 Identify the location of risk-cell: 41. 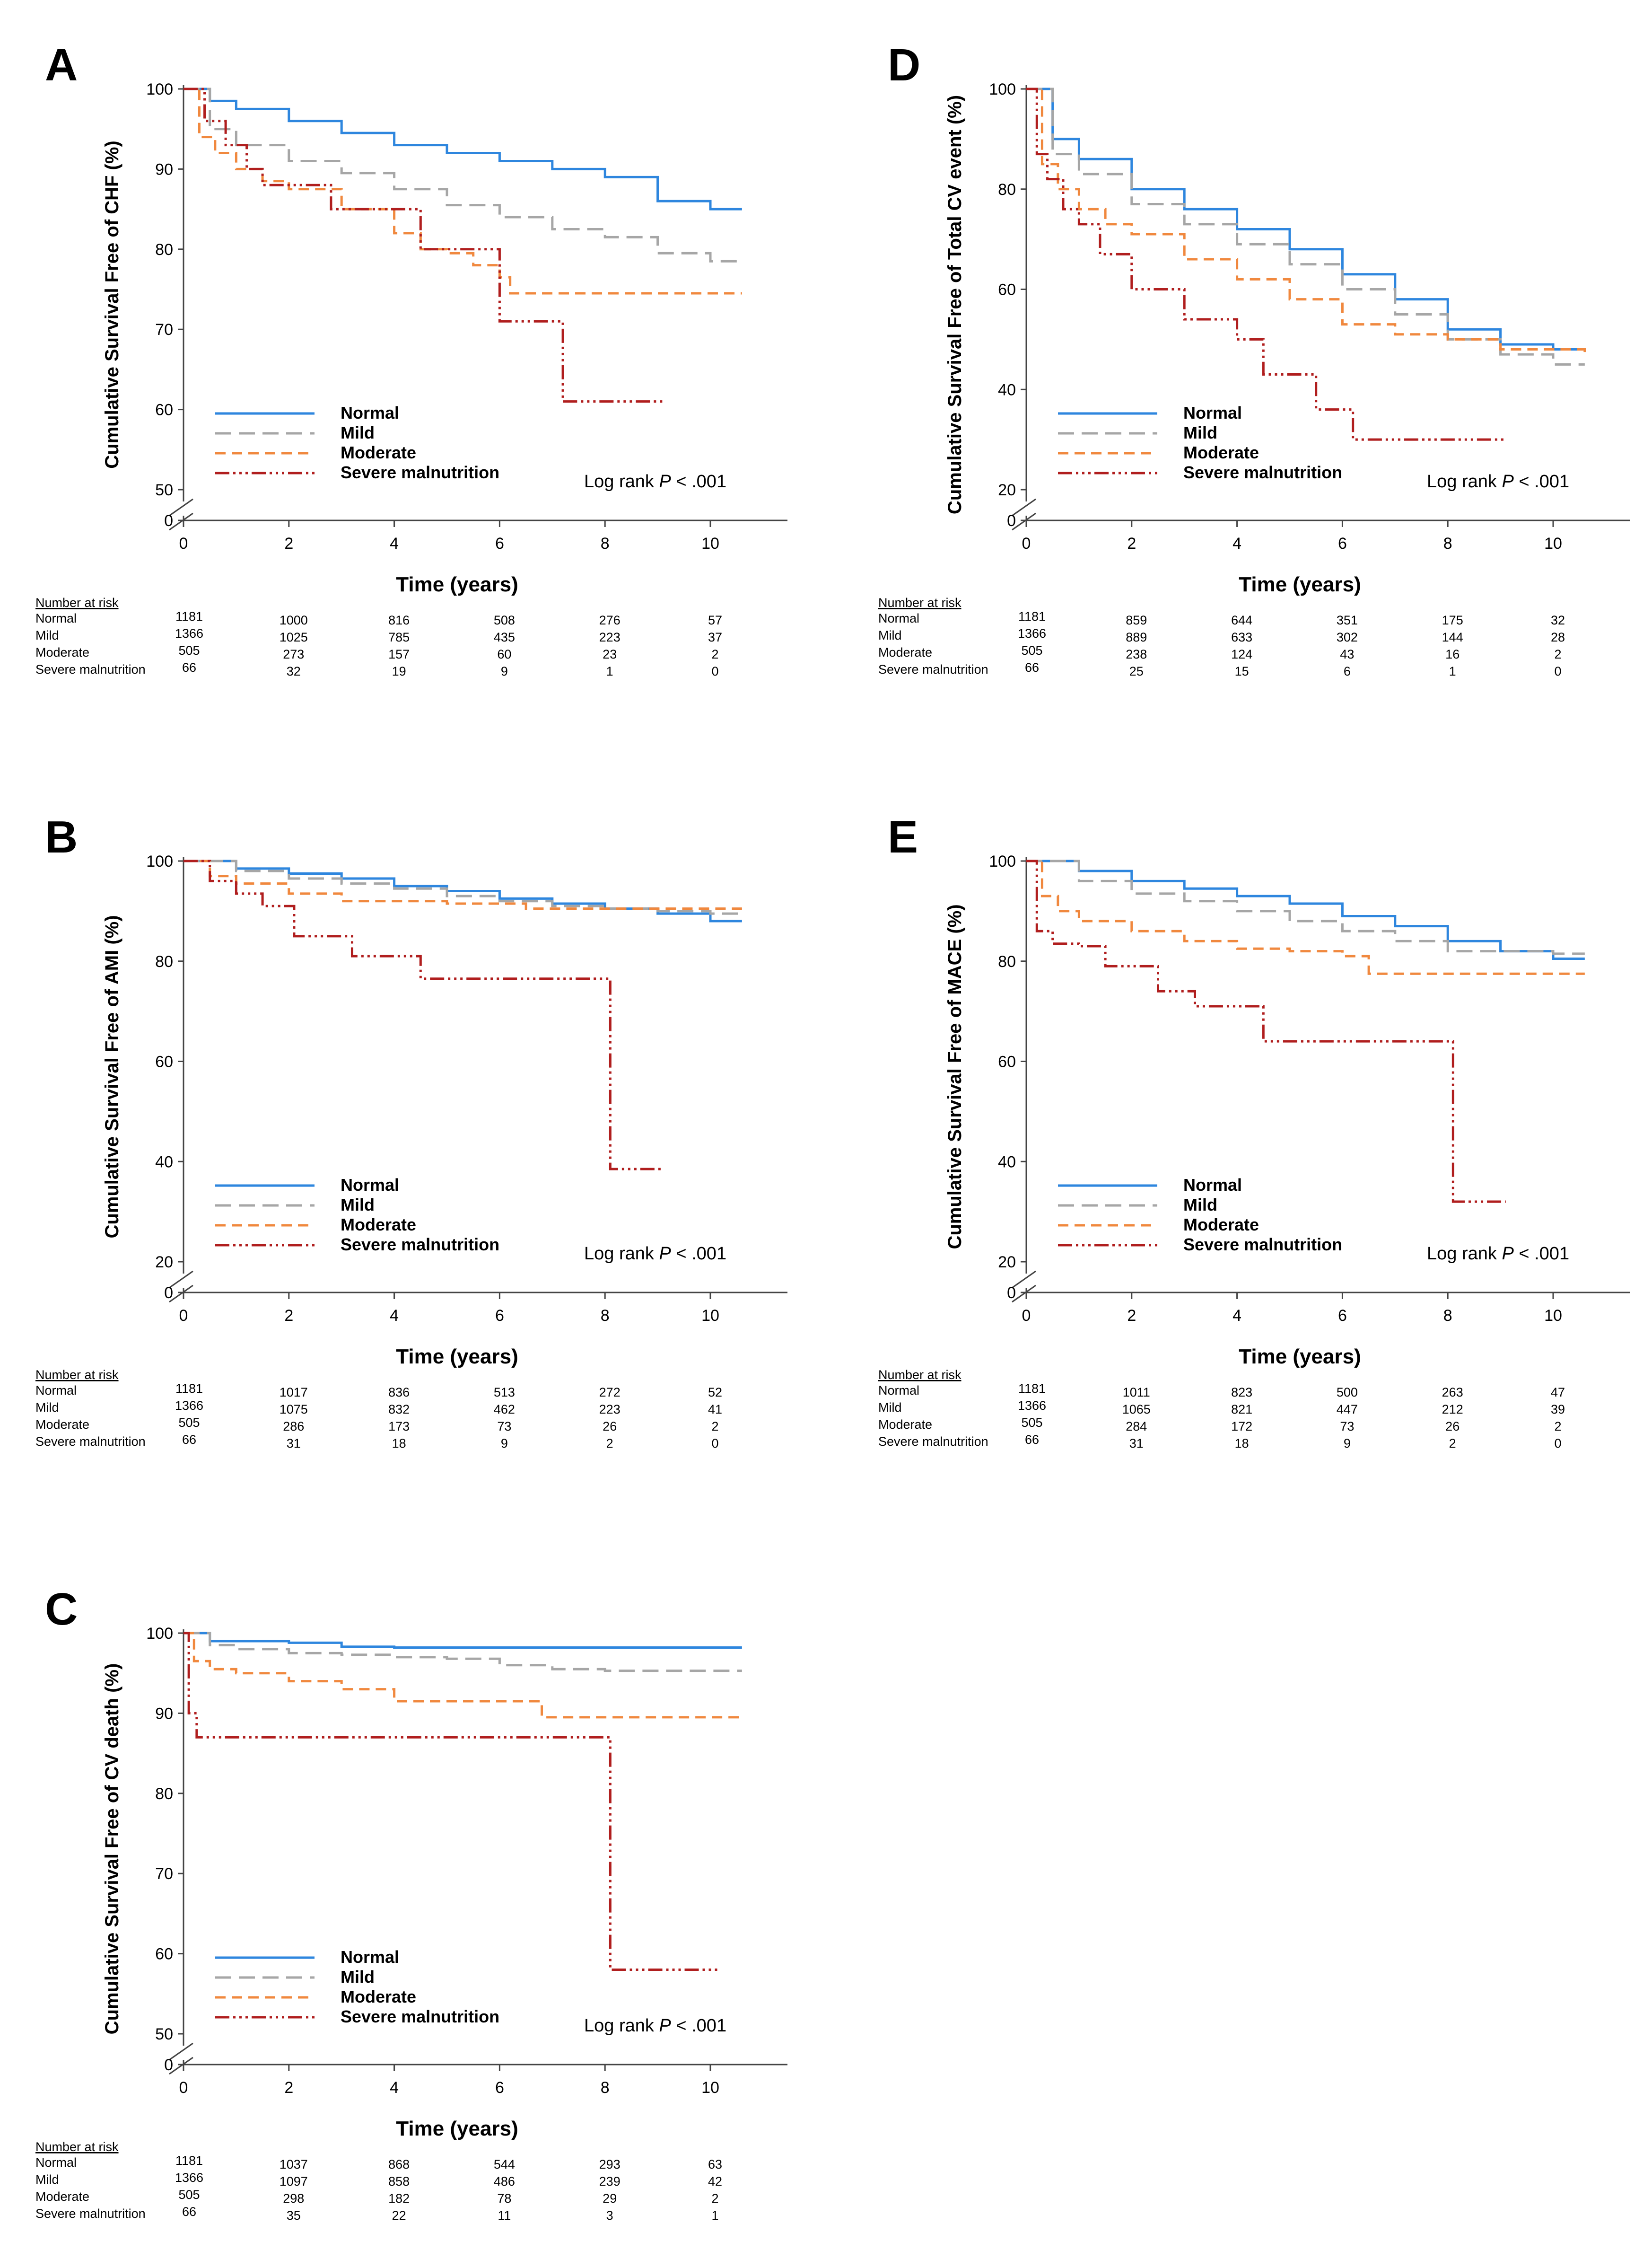
(715, 1409).